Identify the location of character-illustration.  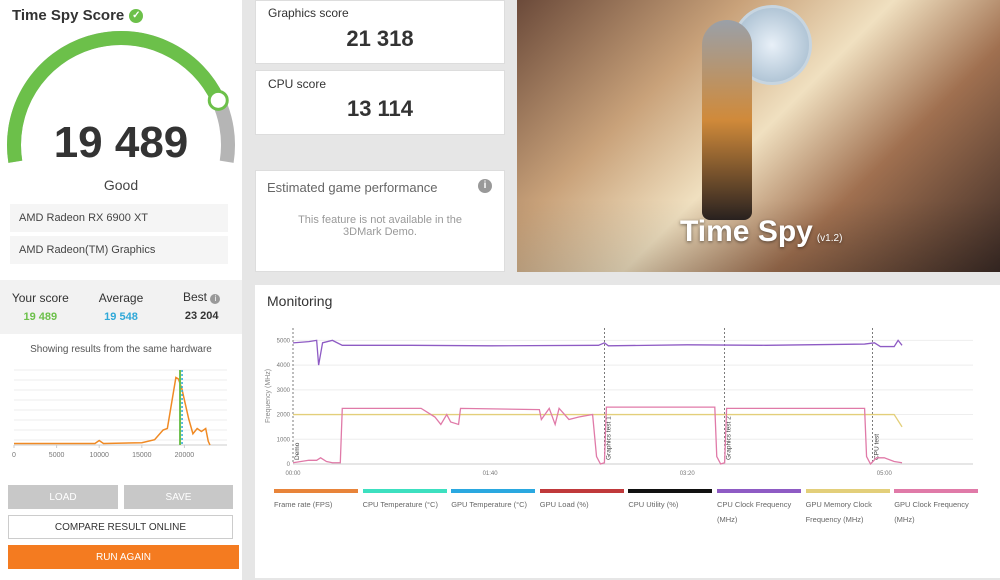
(727, 120).